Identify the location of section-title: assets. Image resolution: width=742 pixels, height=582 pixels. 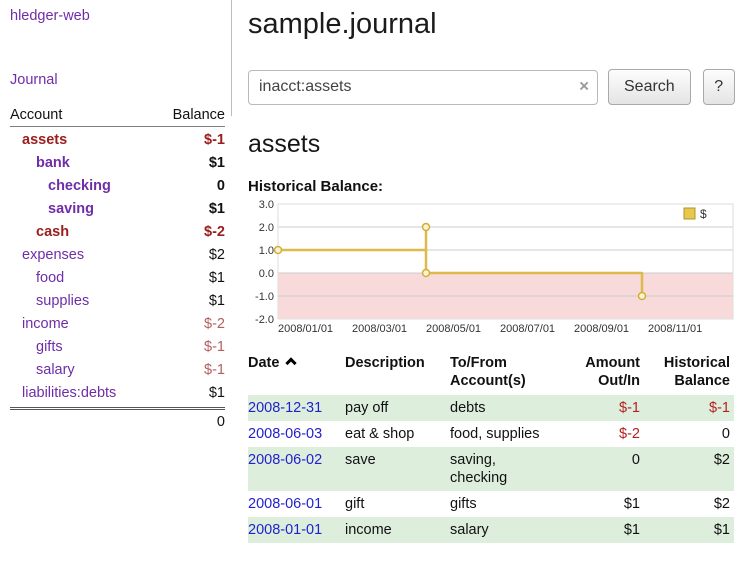
(284, 144).